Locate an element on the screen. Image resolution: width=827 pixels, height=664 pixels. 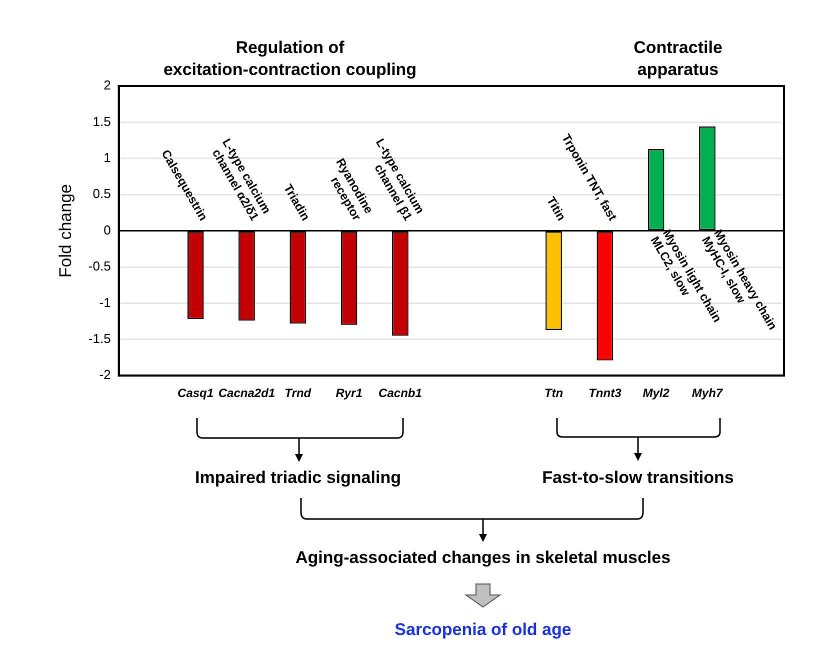
text: Sarcopenia of old age is located at coordinates (483, 630).